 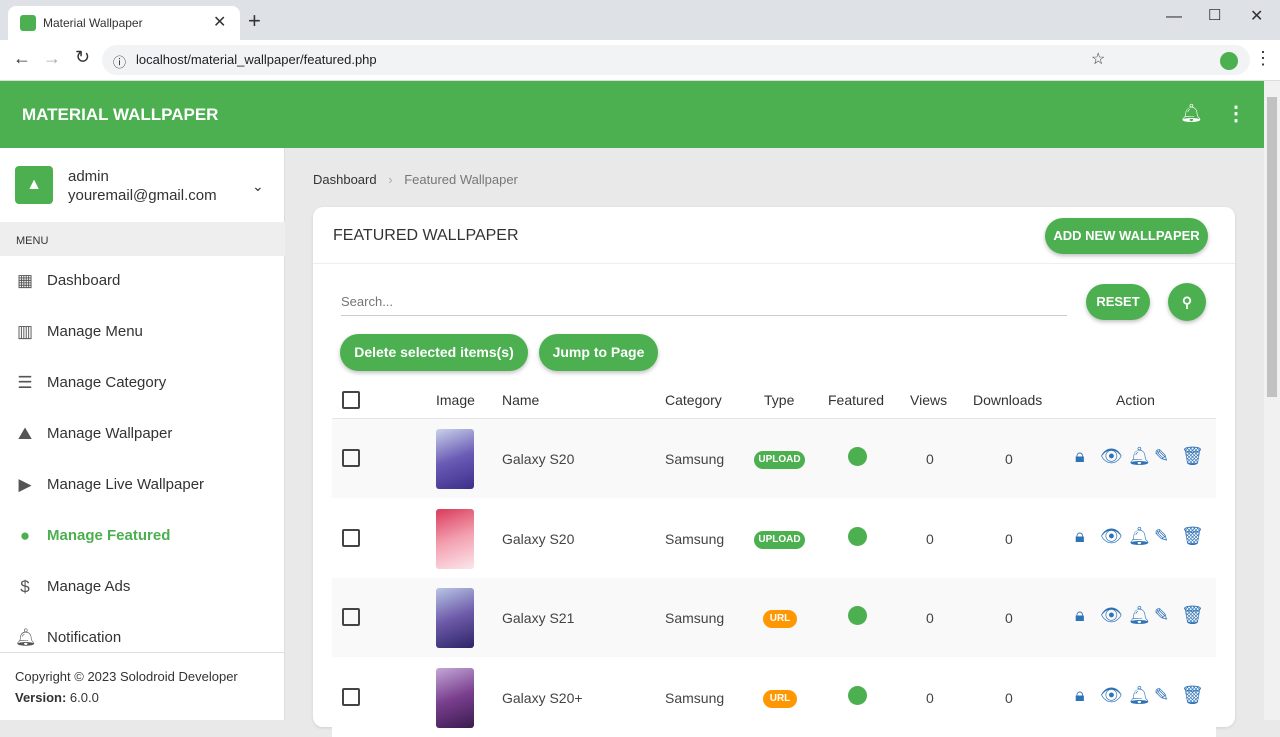 What do you see at coordinates (1215, 15) in the screenshot?
I see `maximize-icon: ☐` at bounding box center [1215, 15].